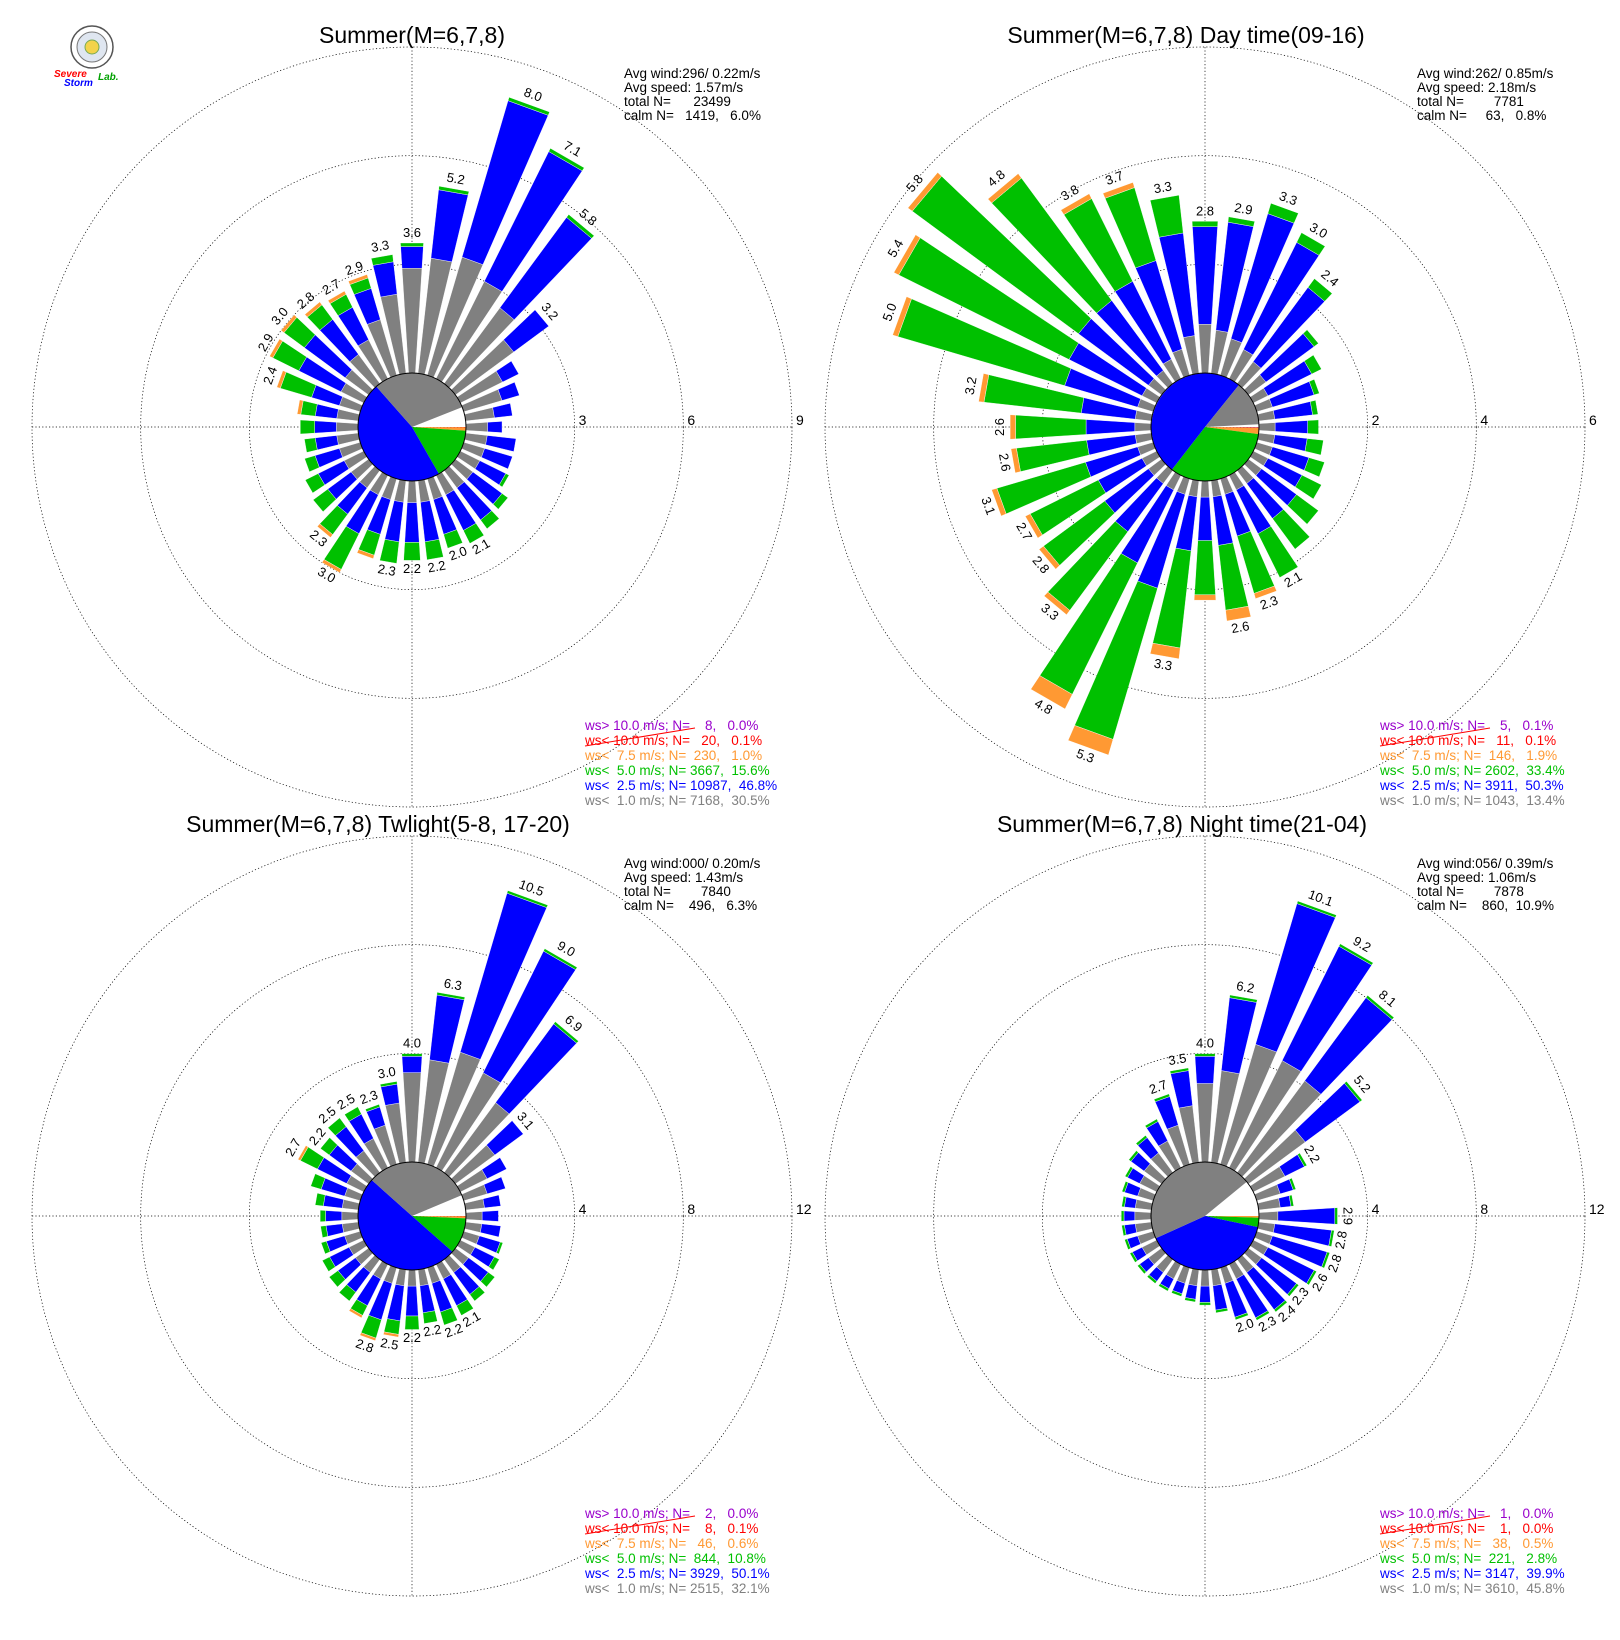 The height and width of the screenshot is (1640, 1620). I want to click on pie-slice-calm, so click(1232, 425).